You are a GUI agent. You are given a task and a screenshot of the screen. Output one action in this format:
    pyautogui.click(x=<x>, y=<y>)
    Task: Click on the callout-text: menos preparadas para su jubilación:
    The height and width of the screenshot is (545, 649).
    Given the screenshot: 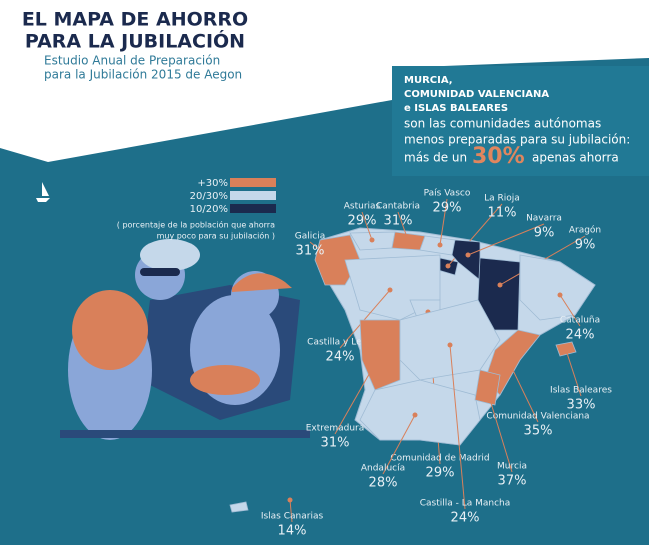 What is the action you would take?
    pyautogui.click(x=517, y=140)
    